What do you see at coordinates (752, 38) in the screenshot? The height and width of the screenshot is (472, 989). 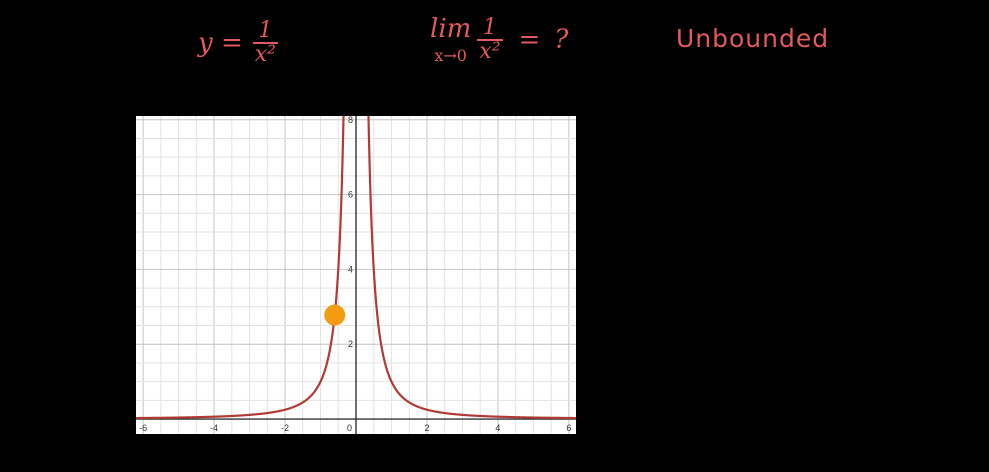 I see `conclusion-text: Unbounded` at bounding box center [752, 38].